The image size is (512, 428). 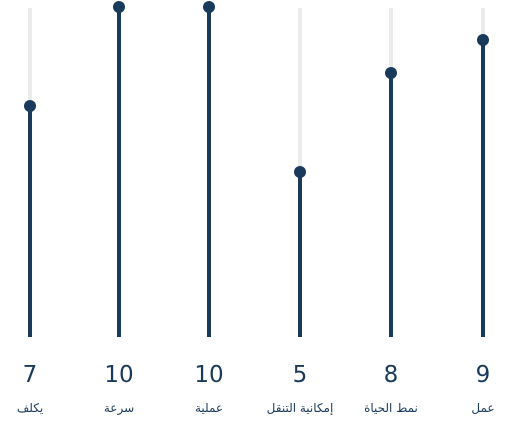 I want to click on value-label-1: 10, so click(x=118, y=375).